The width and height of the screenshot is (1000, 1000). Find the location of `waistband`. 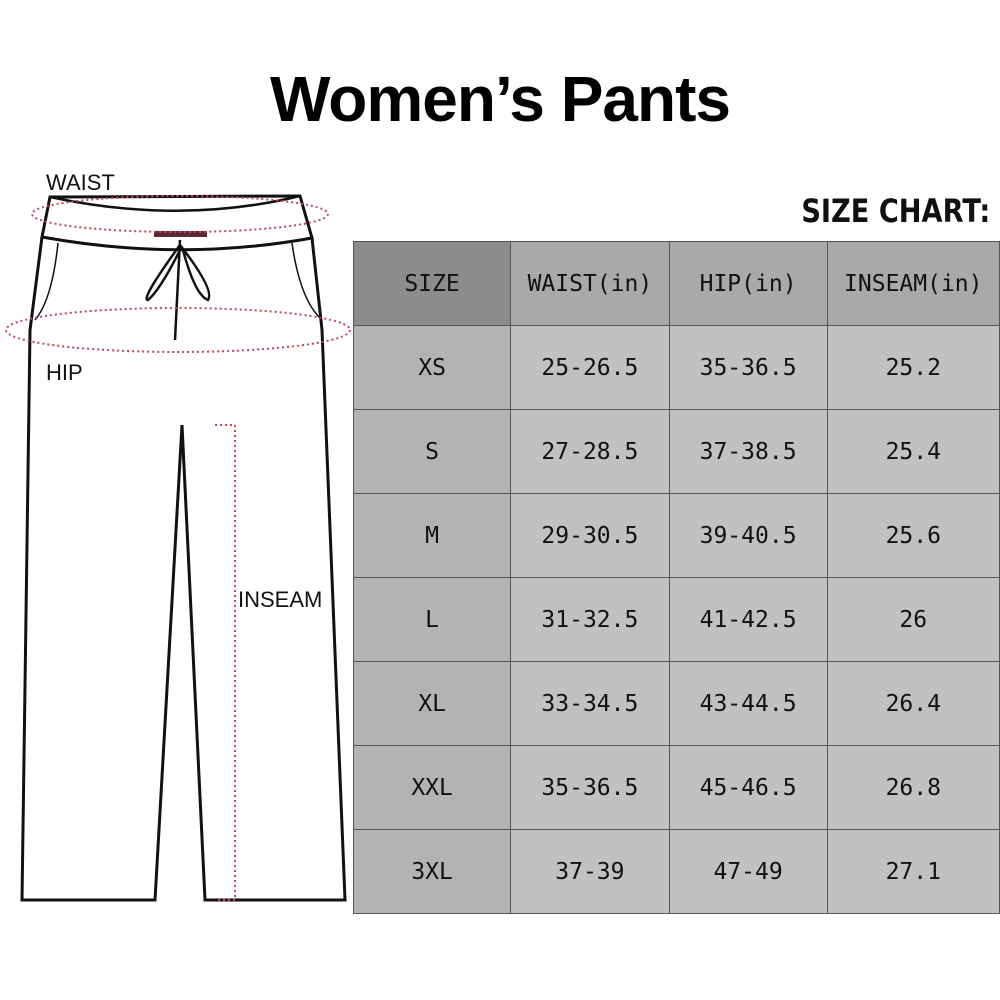

waistband is located at coordinates (177, 223).